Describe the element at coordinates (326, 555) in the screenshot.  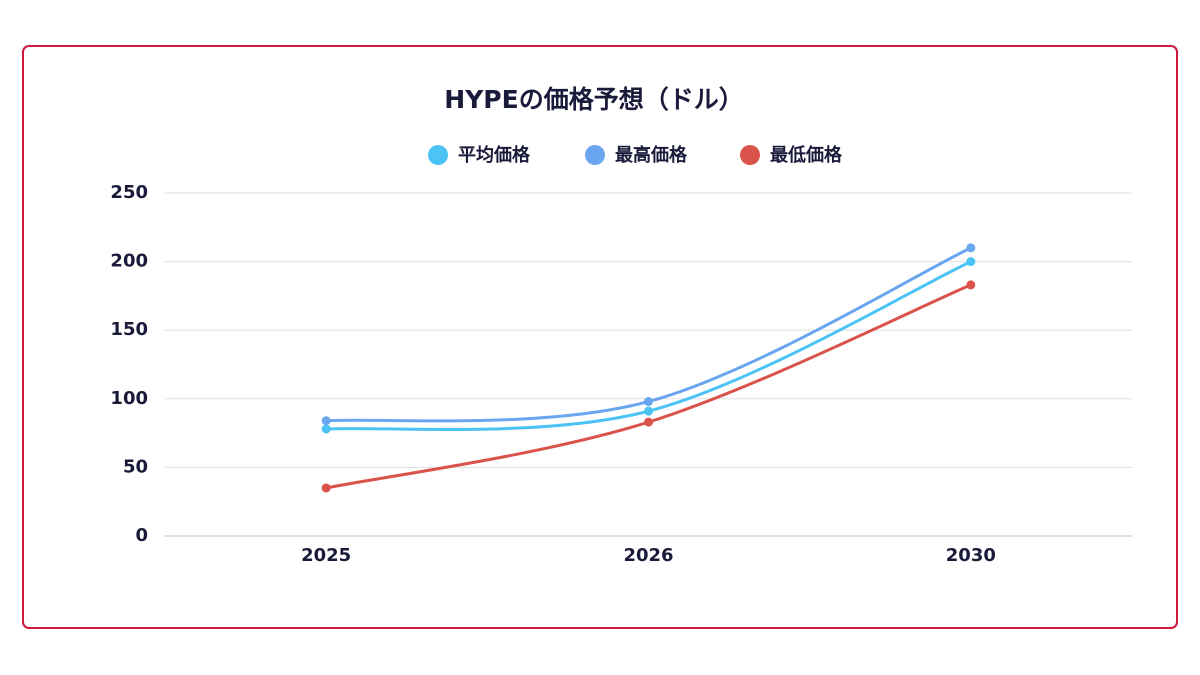
I see `x-tick-label: 2025` at that location.